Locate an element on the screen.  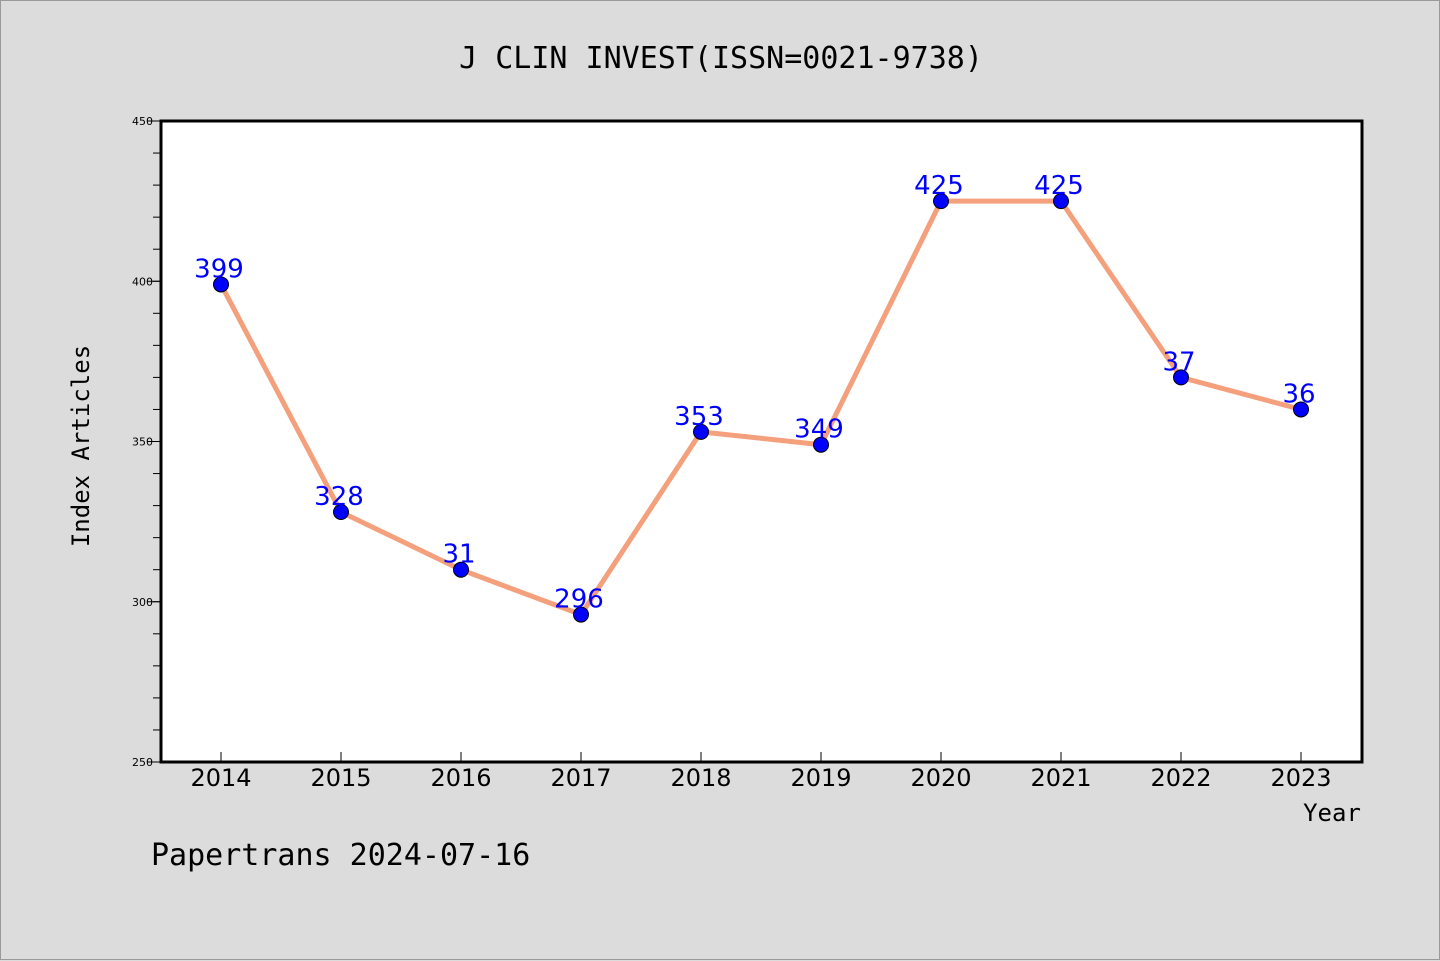
x-tick-label: 2021 is located at coordinates (1060, 778).